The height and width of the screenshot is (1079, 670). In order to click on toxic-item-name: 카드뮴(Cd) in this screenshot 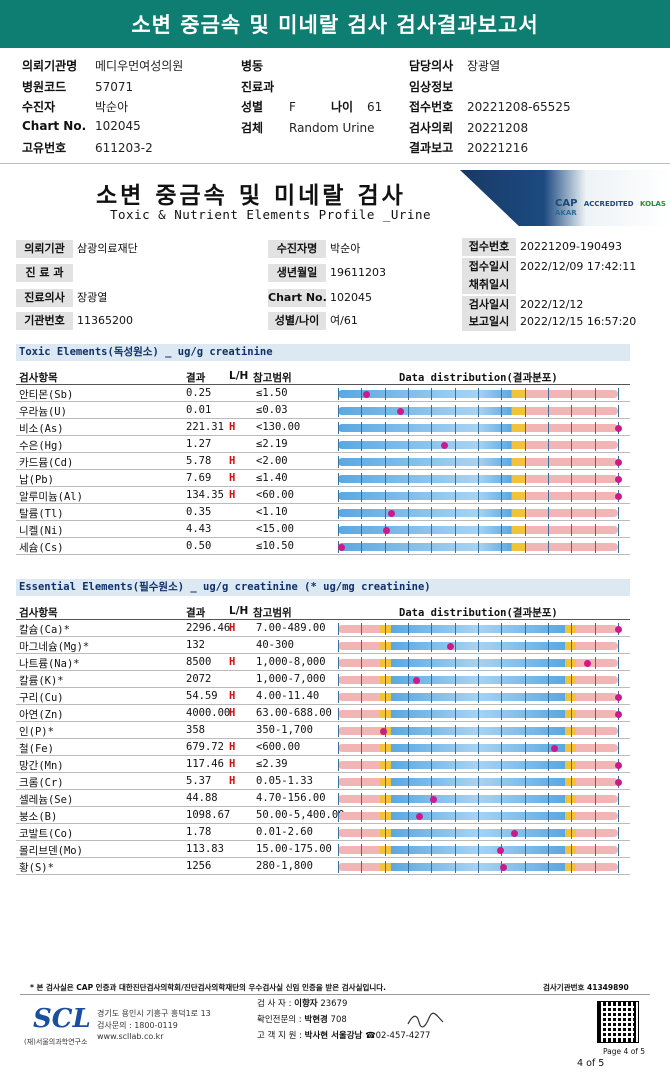, I will do `click(46, 463)`.